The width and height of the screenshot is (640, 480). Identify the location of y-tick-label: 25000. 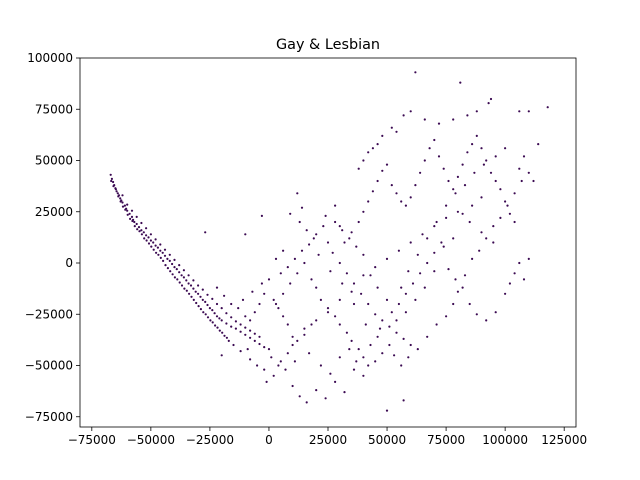
(54, 212).